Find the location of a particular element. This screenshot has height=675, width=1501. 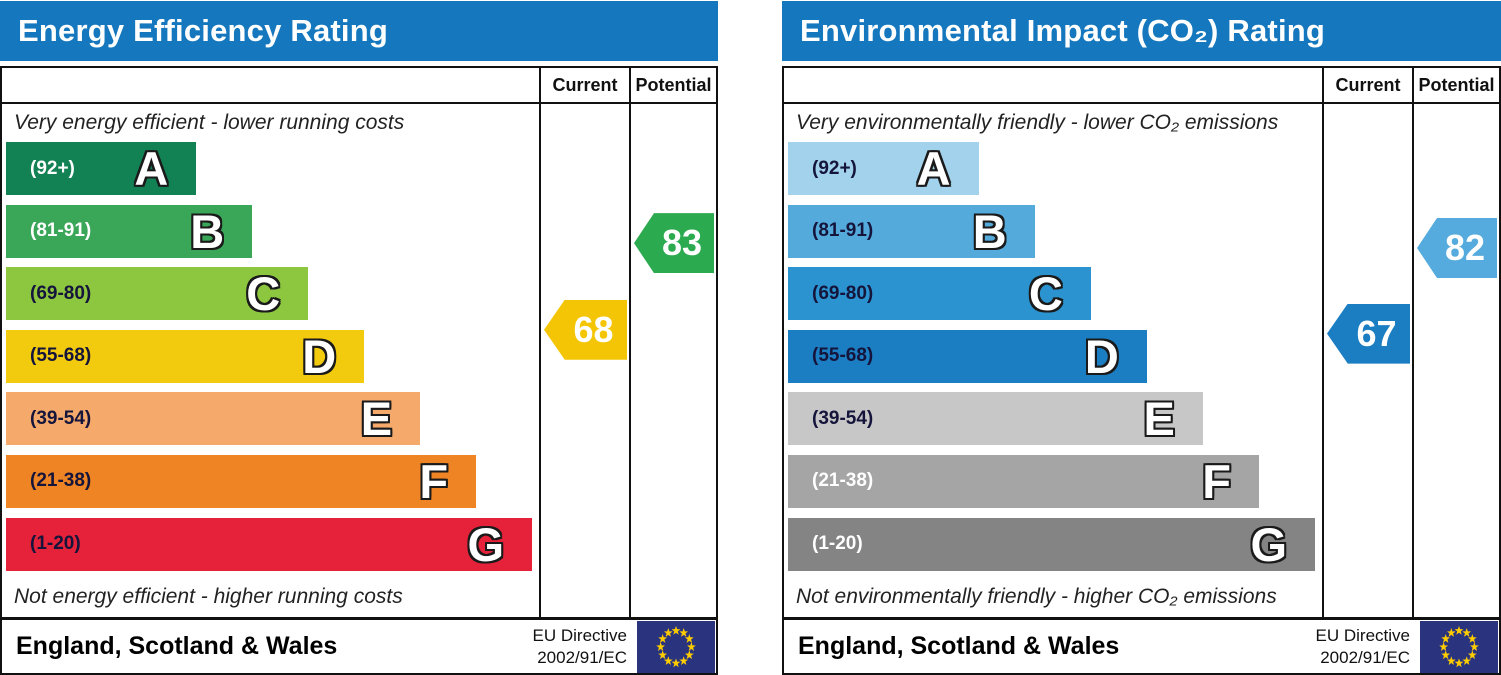

current-rating-value: 67 is located at coordinates (1376, 333).